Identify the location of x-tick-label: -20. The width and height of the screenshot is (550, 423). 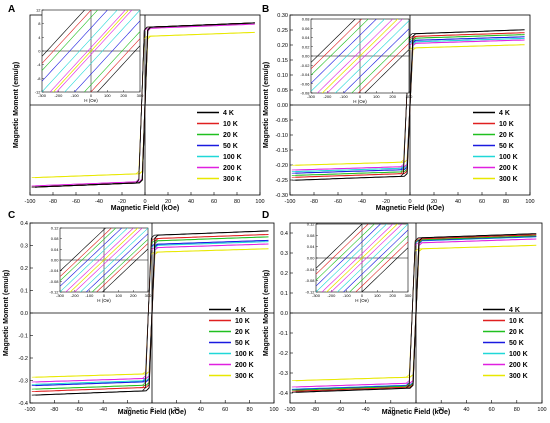
(386, 202).